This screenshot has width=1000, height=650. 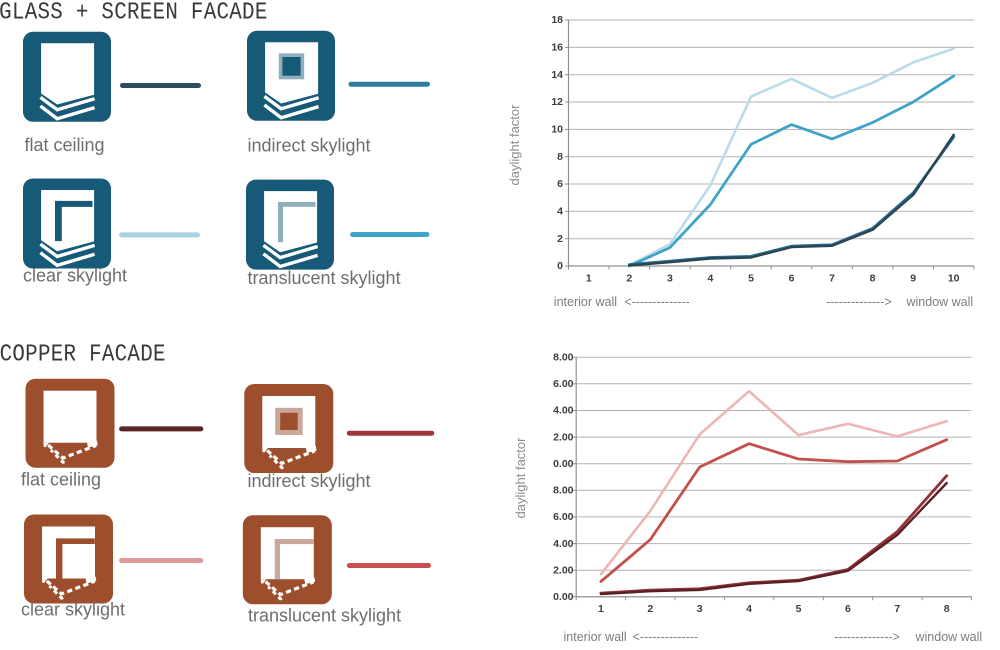 I want to click on svg-text: 16, so click(x=557, y=48).